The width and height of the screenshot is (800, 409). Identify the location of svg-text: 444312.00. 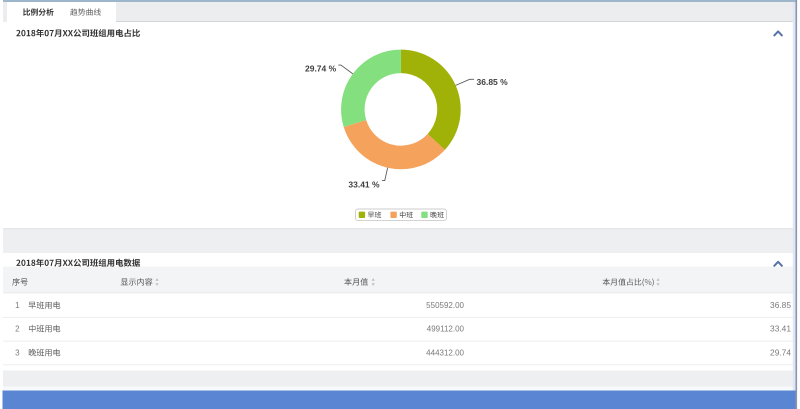
(445, 353).